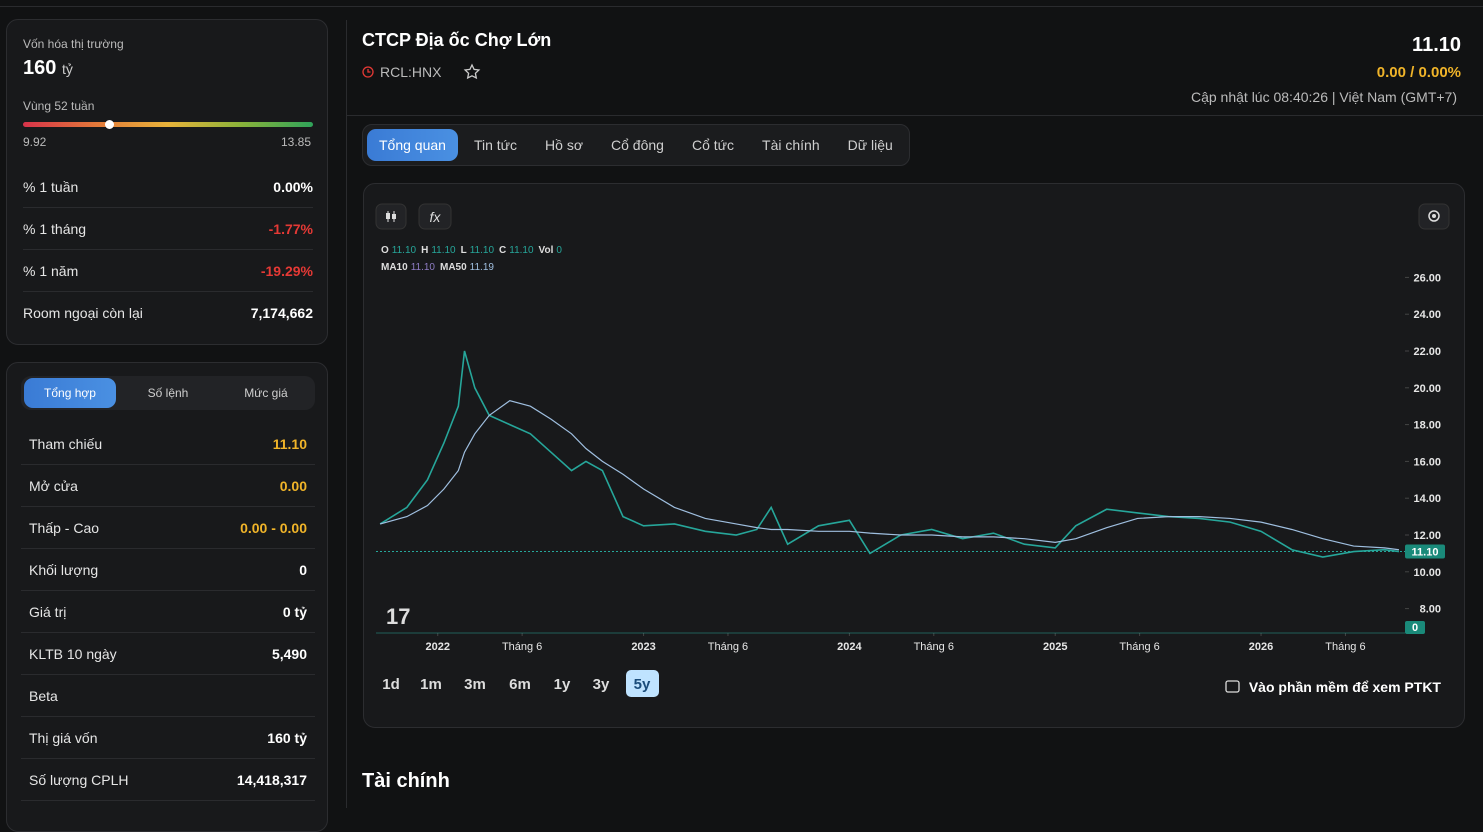 The image size is (1483, 832). What do you see at coordinates (472, 72) in the screenshot?
I see `favorite-star` at bounding box center [472, 72].